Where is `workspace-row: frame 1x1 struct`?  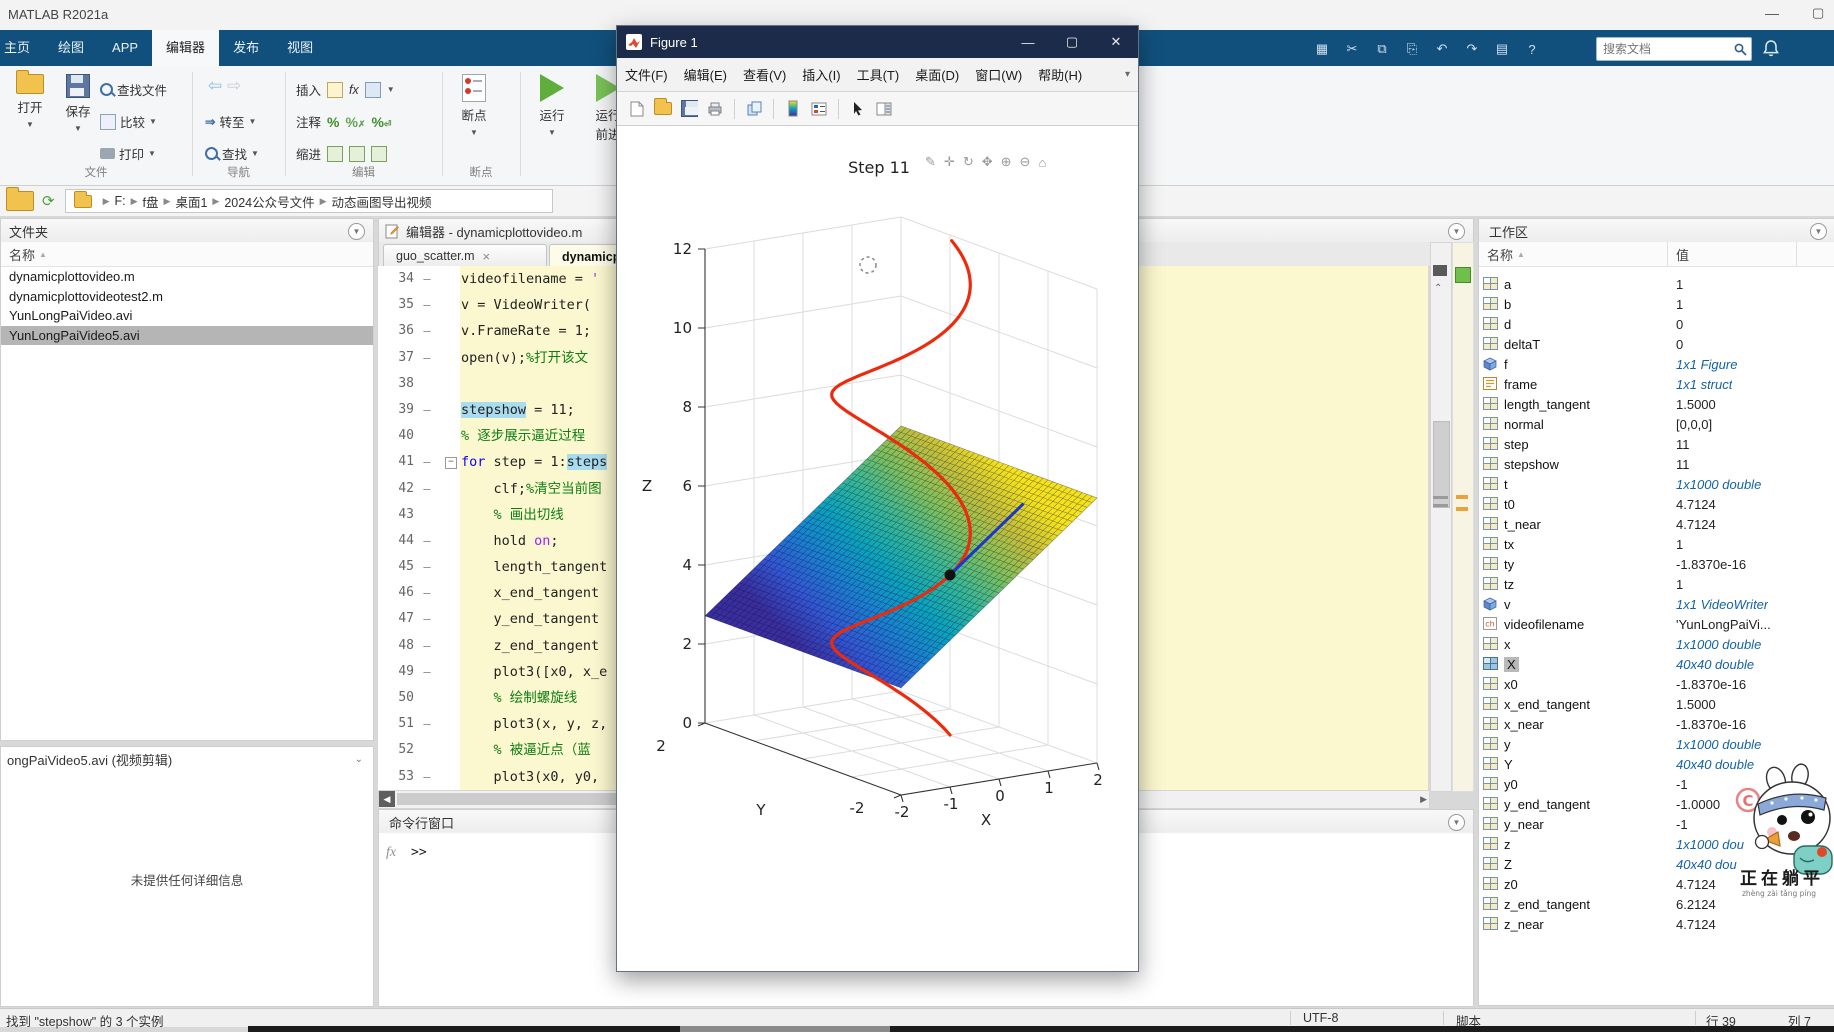
workspace-row: frame 1x1 struct is located at coordinates (1656, 384).